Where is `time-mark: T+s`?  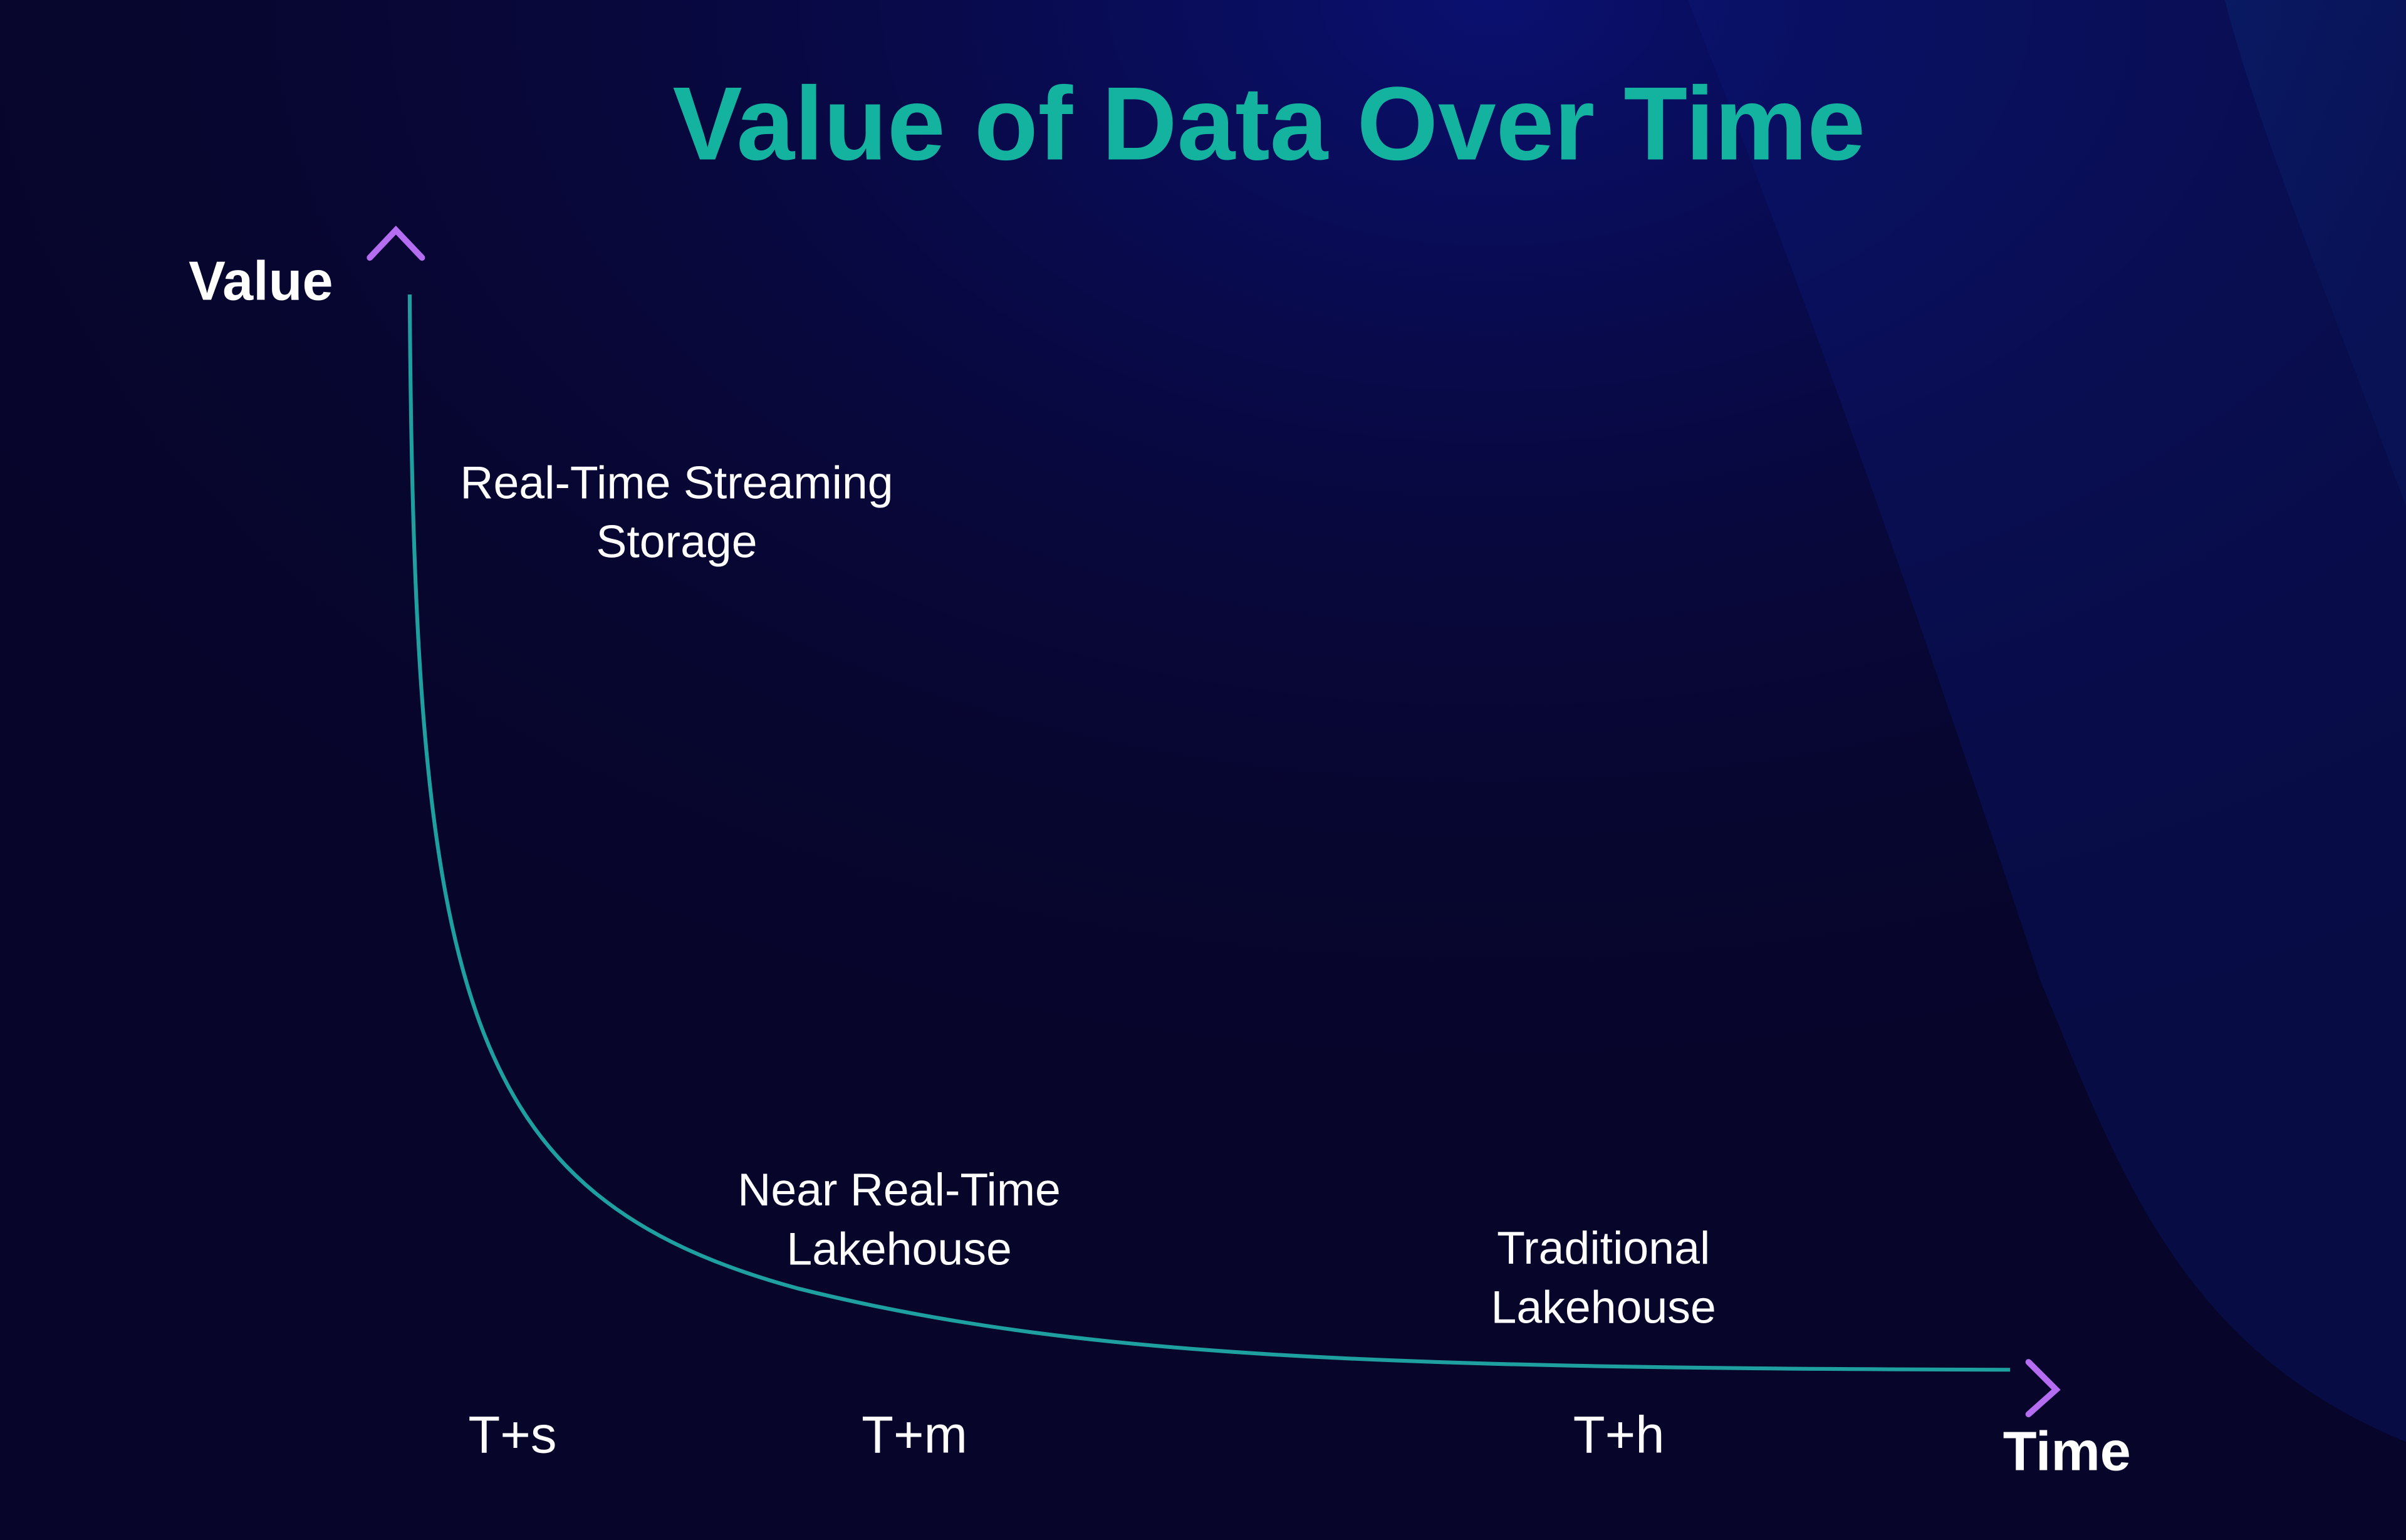
time-mark: T+s is located at coordinates (512, 1434).